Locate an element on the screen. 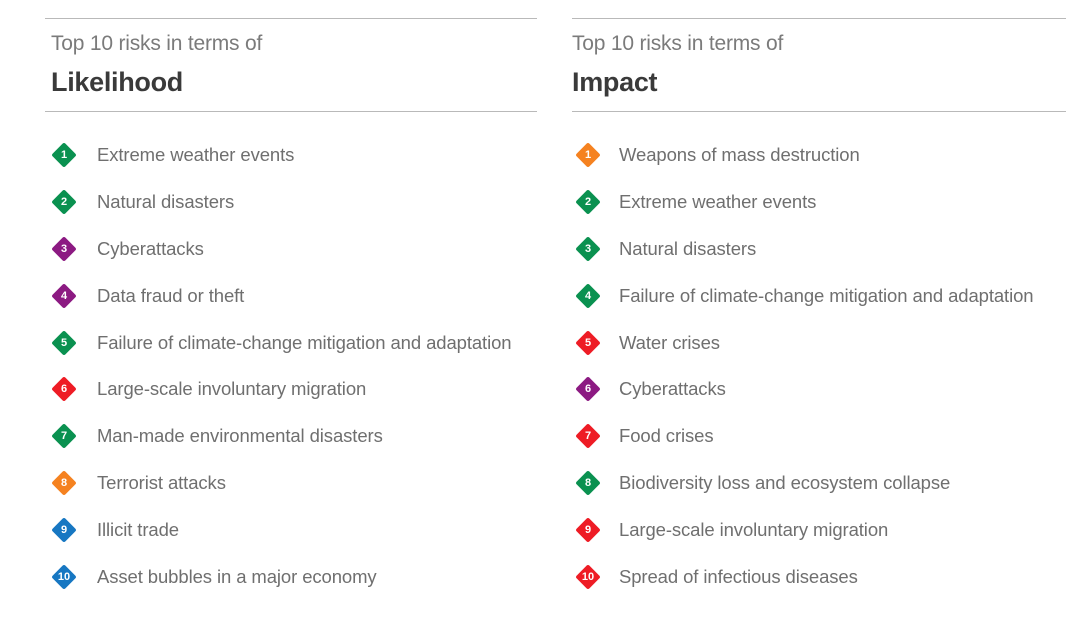  risk-list-item: 2 Natural disasters is located at coordinates (291, 208).